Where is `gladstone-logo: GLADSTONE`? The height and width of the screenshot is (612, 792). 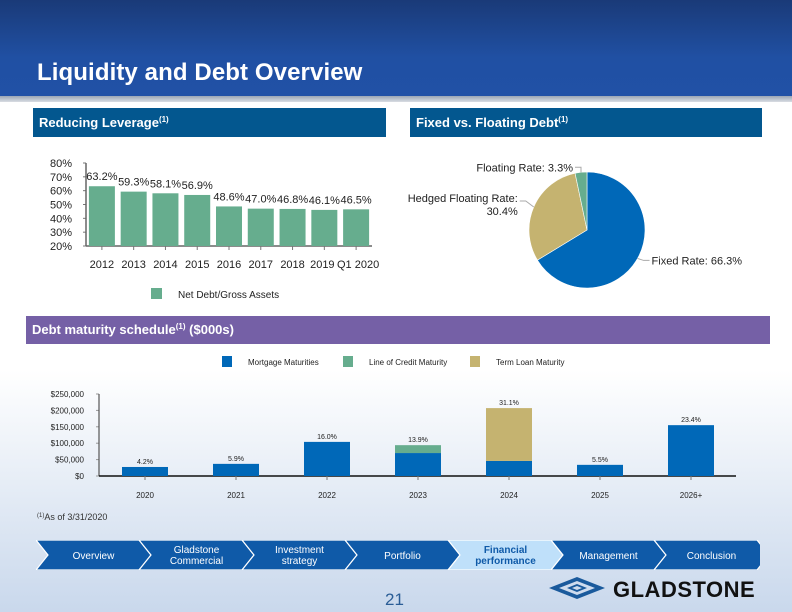
gladstone-logo: GLADSTONE is located at coordinates (652, 589).